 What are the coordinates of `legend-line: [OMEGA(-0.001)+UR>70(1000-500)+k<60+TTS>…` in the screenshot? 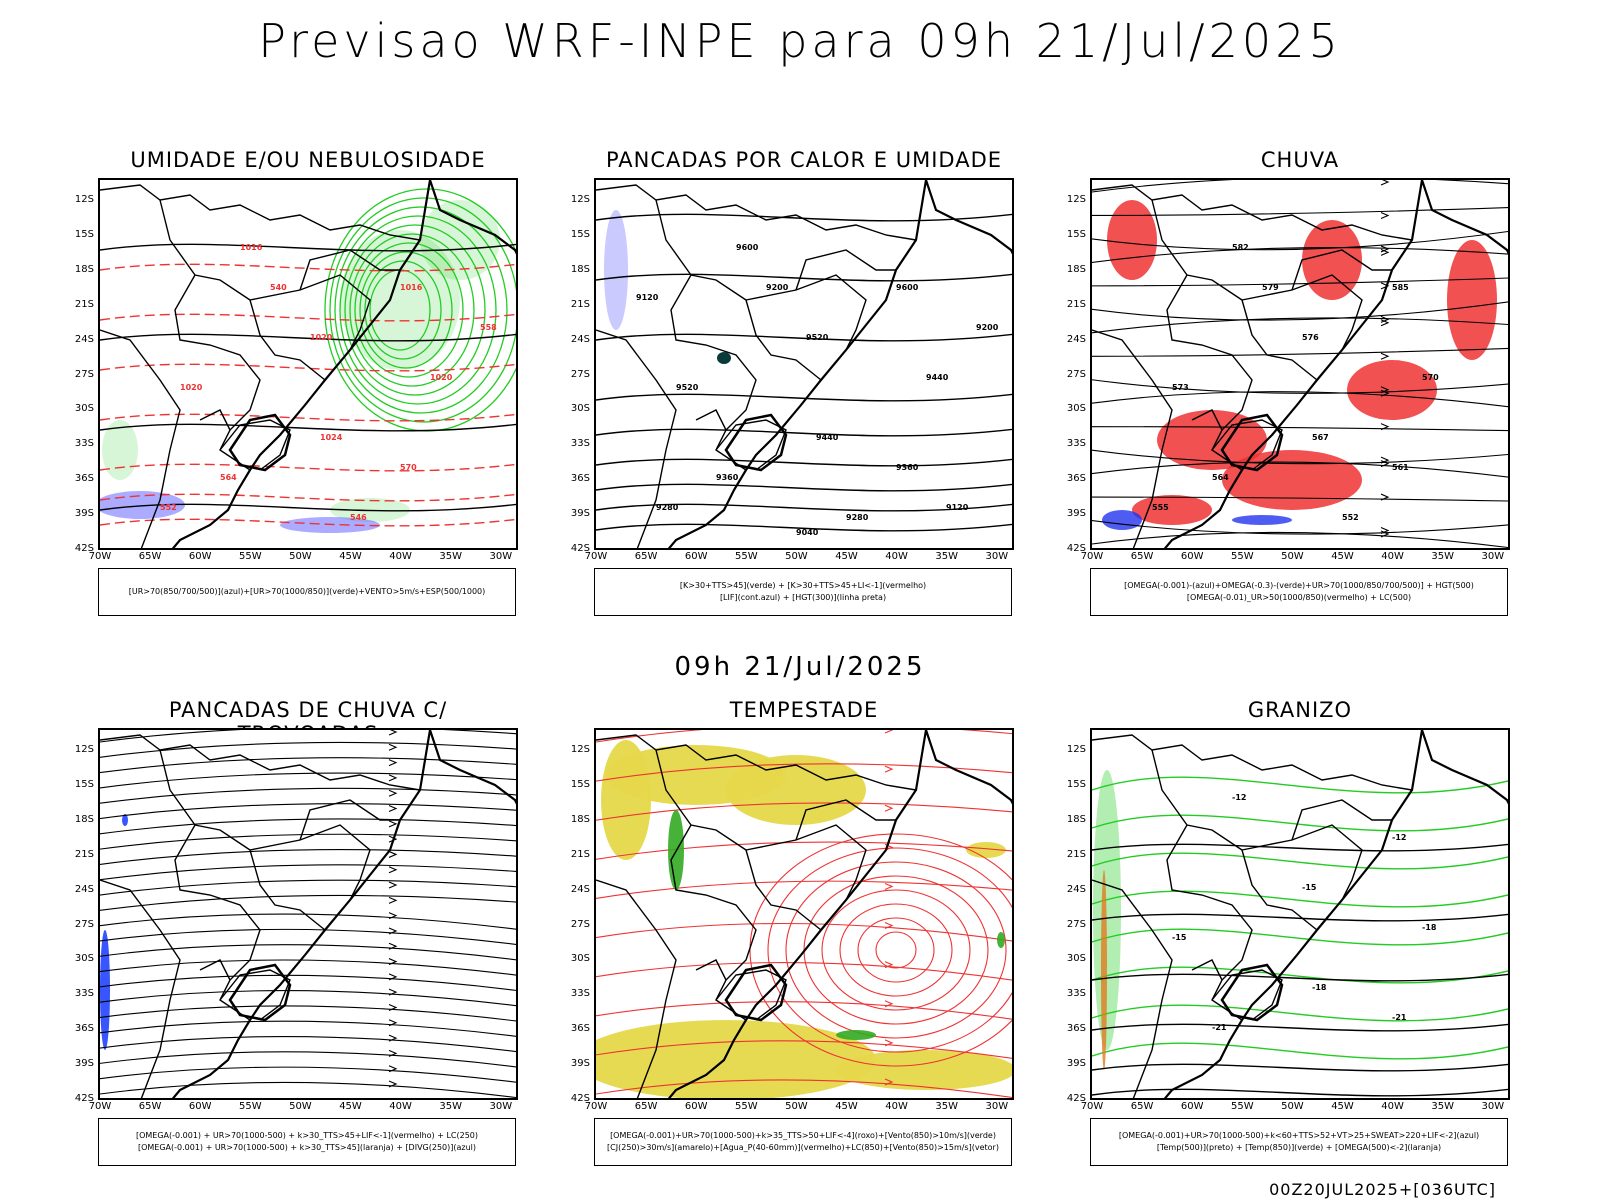 It's located at (1299, 1135).